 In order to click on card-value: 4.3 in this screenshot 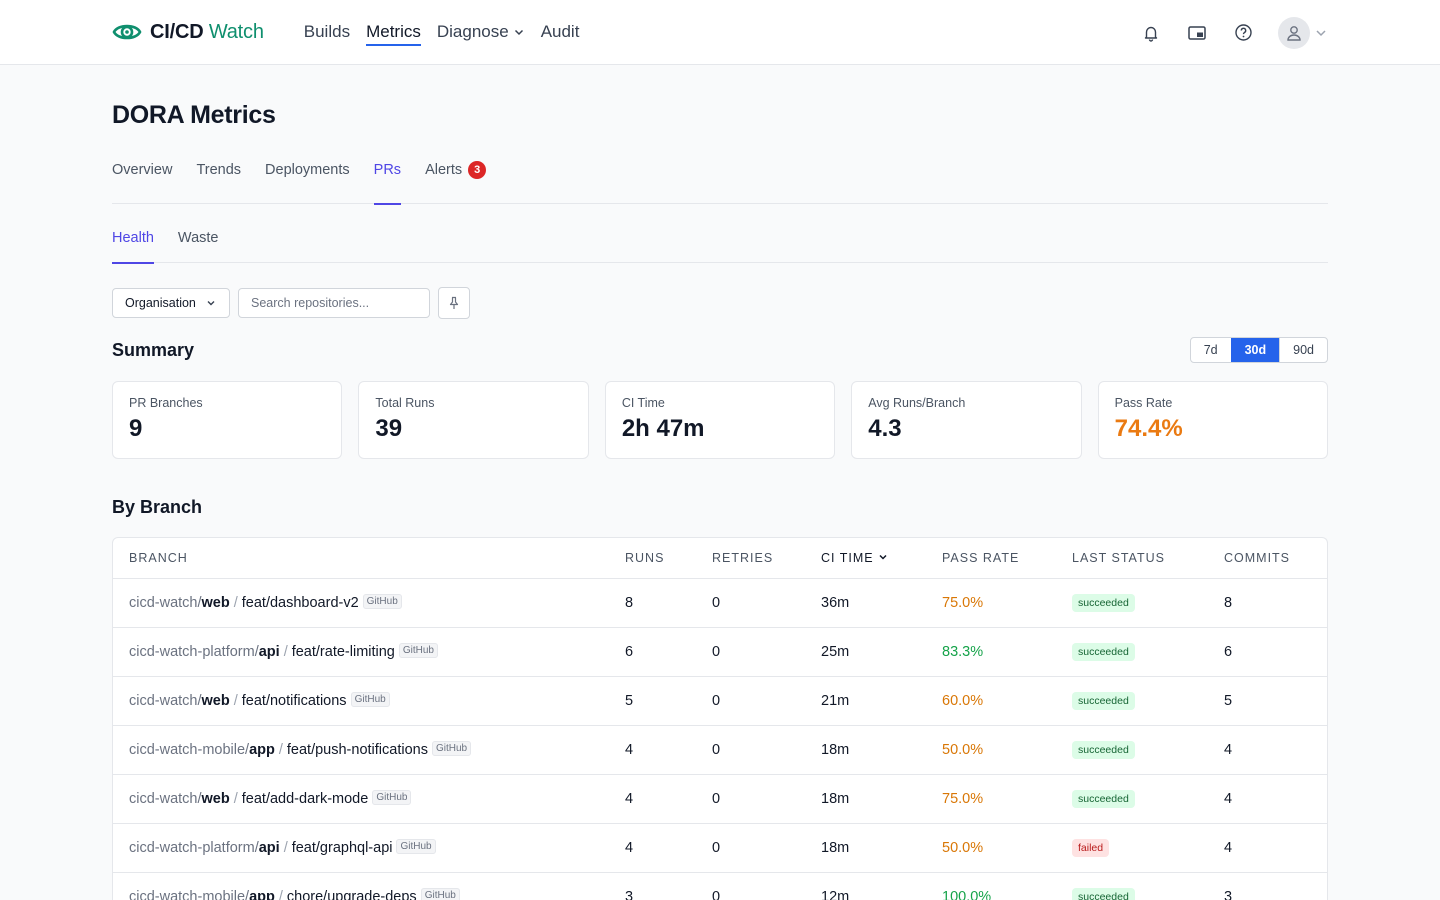, I will do `click(885, 428)`.